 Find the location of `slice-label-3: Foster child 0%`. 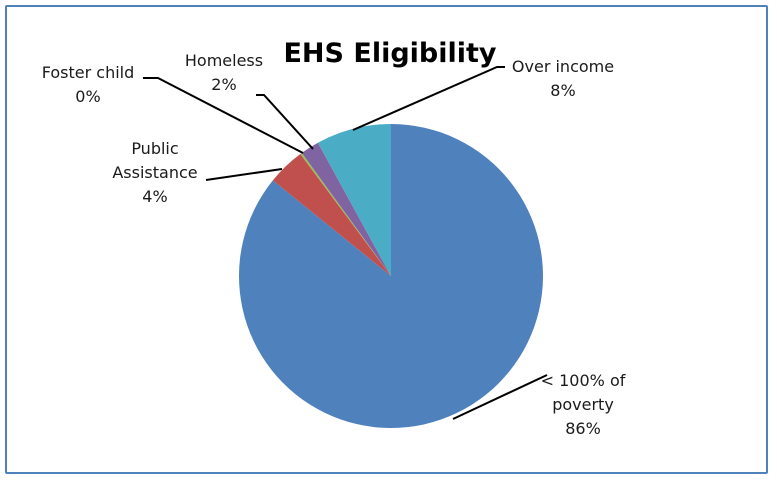

slice-label-3: Foster child 0% is located at coordinates (88, 84).